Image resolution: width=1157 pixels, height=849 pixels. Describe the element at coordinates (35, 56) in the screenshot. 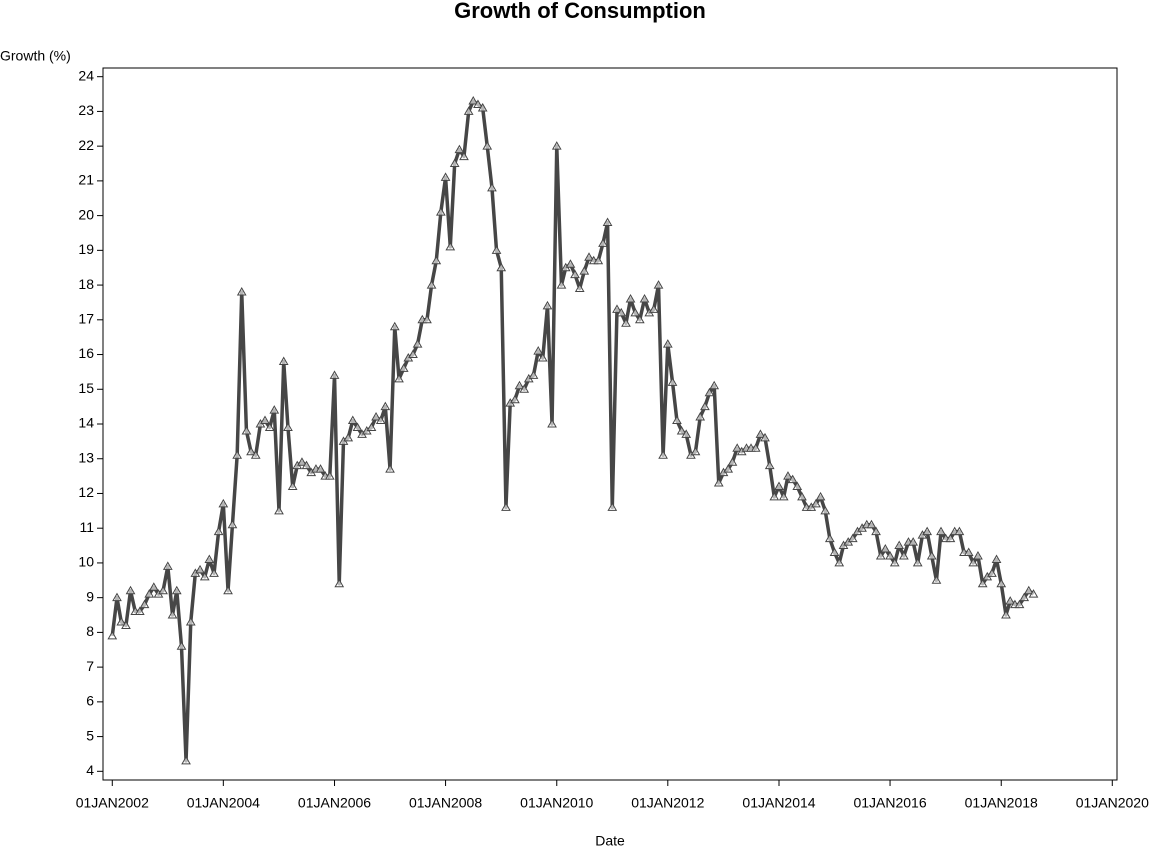

I see `y-axis-label: Growth (%)` at that location.